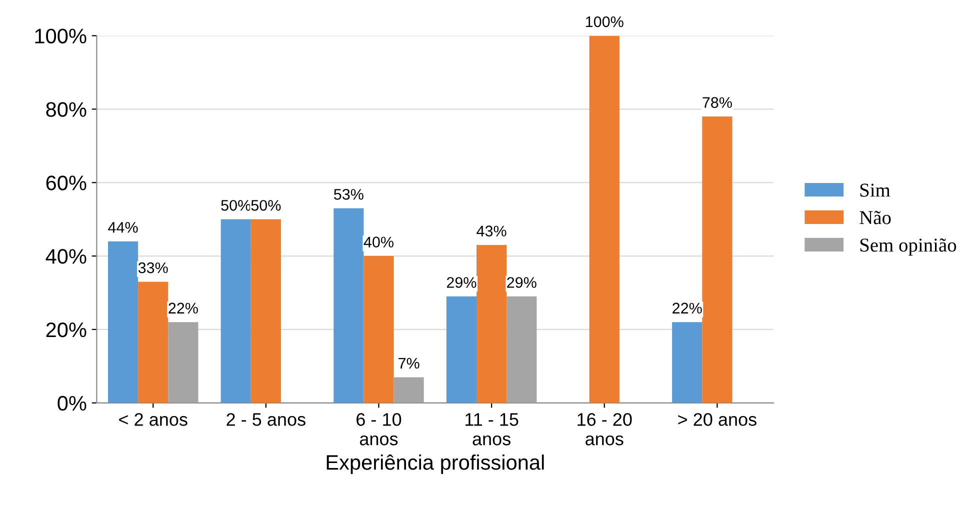 This screenshot has height=510, width=967. What do you see at coordinates (605, 22) in the screenshot?
I see `data-label: 100%` at bounding box center [605, 22].